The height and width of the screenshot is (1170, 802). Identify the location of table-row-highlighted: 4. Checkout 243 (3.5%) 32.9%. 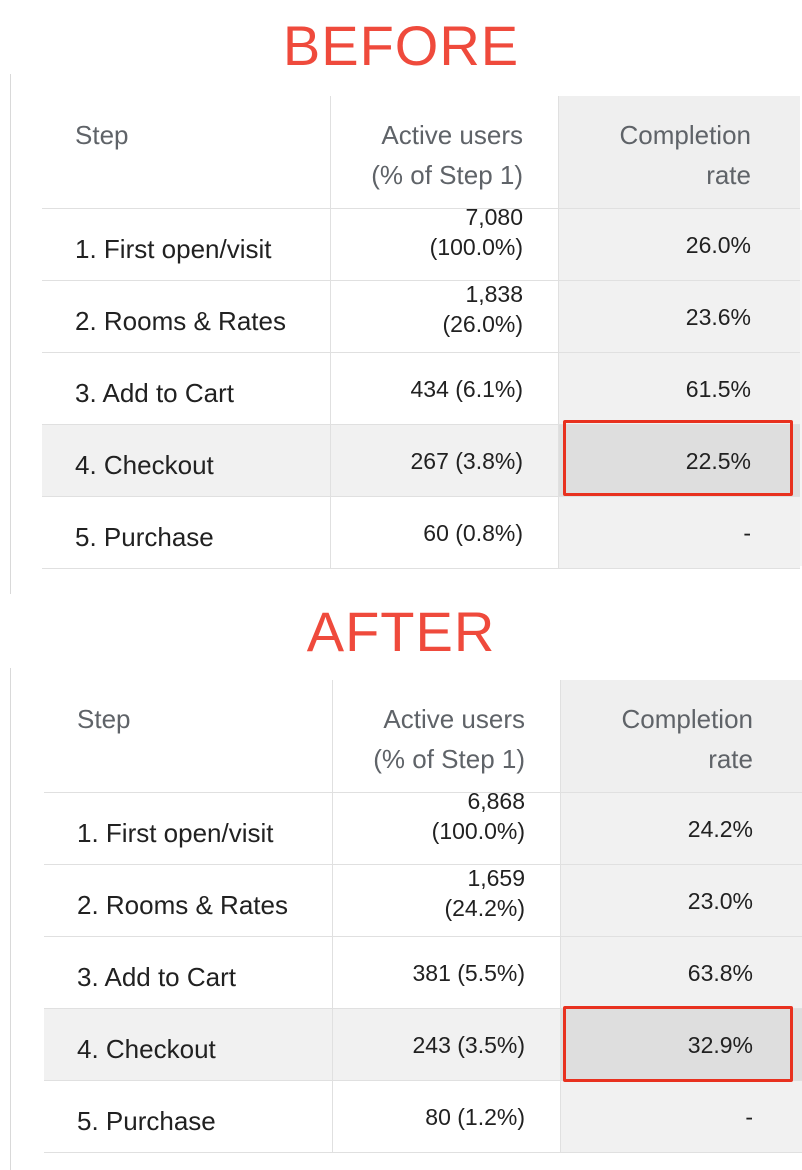
(423, 1045).